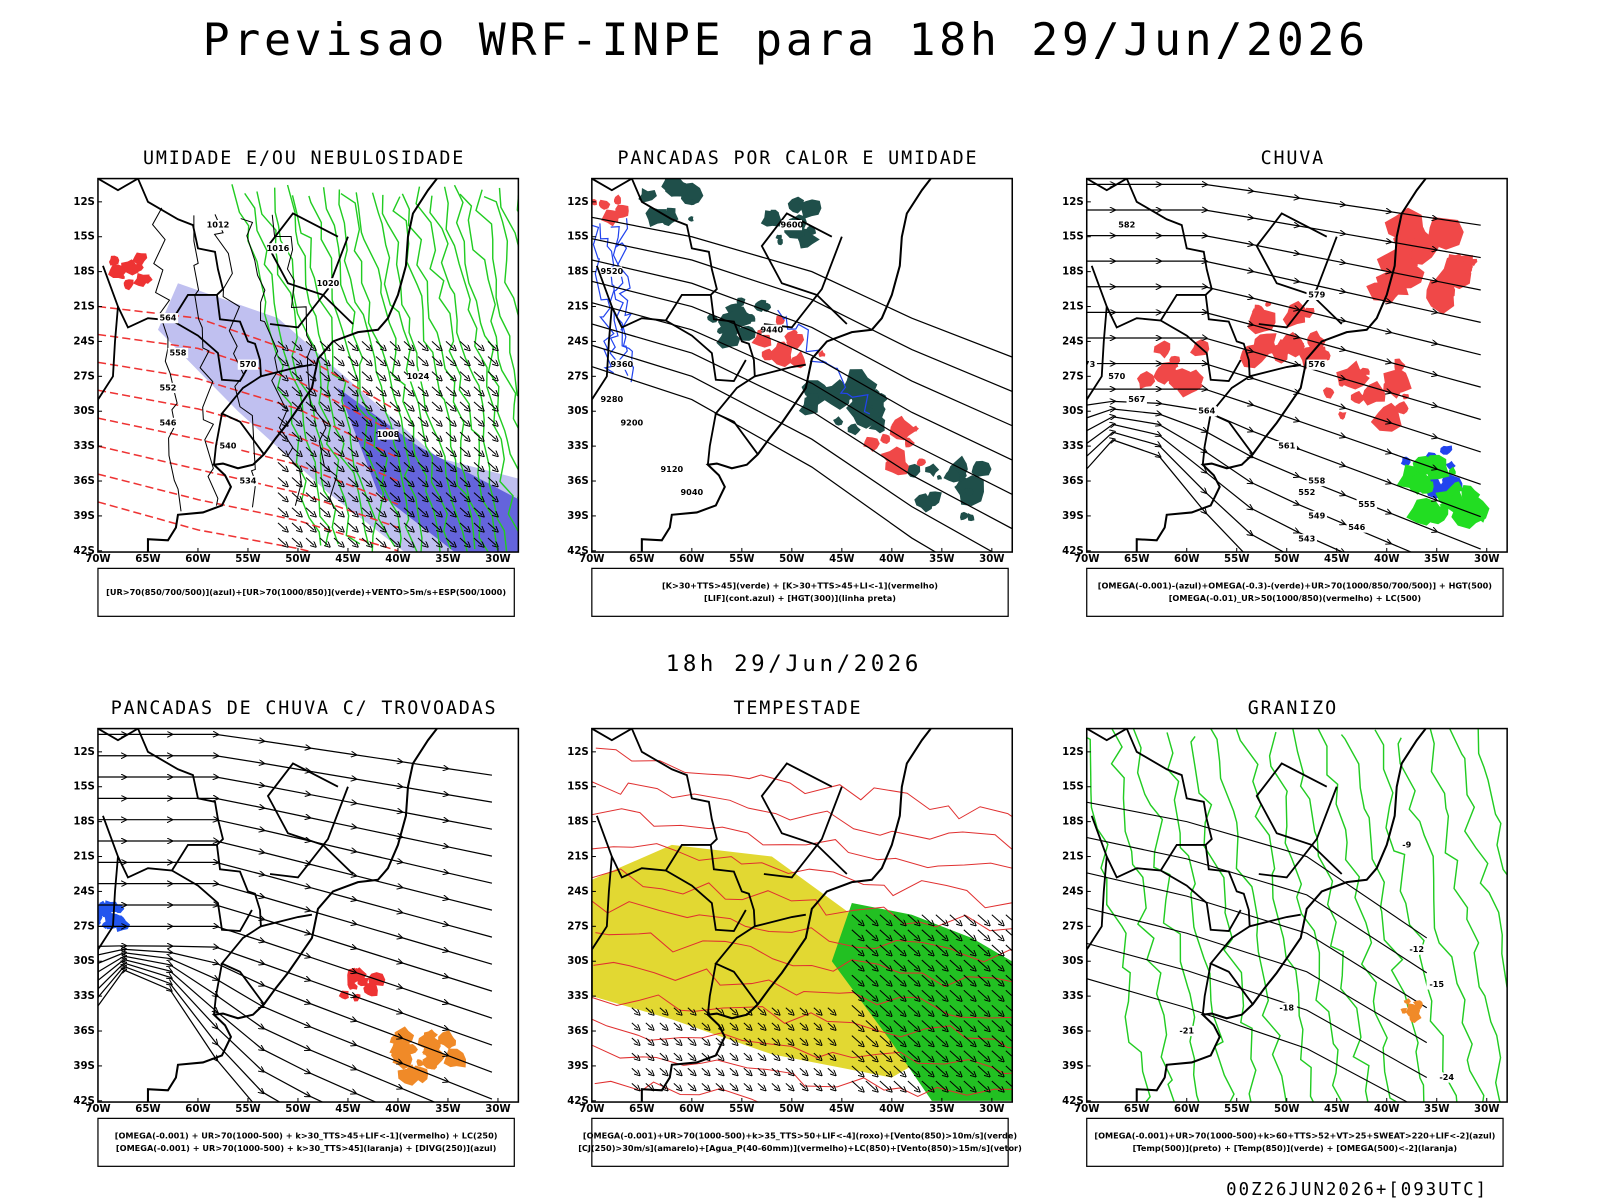 This screenshot has width=1600, height=1200. Describe the element at coordinates (227, 446) in the screenshot. I see `contour-label: 540` at that location.